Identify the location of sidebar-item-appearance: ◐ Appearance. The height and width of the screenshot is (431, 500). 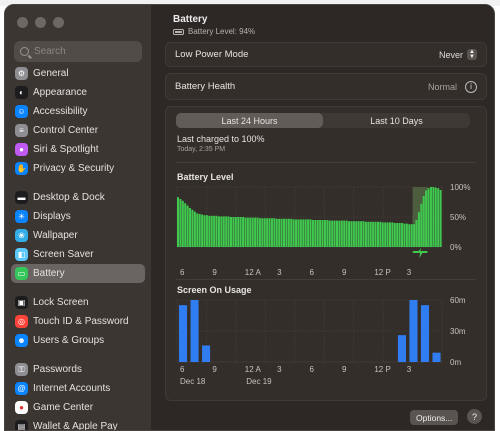
(78, 92).